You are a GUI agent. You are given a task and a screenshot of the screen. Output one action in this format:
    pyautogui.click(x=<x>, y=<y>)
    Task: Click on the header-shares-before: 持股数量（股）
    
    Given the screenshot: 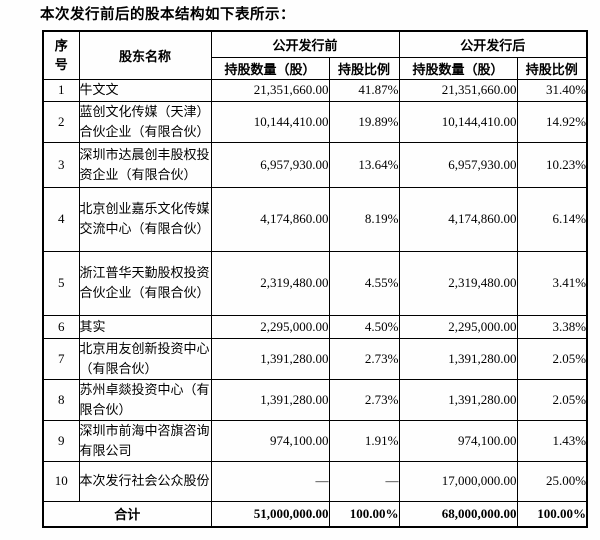 What is the action you would take?
    pyautogui.click(x=270, y=68)
    